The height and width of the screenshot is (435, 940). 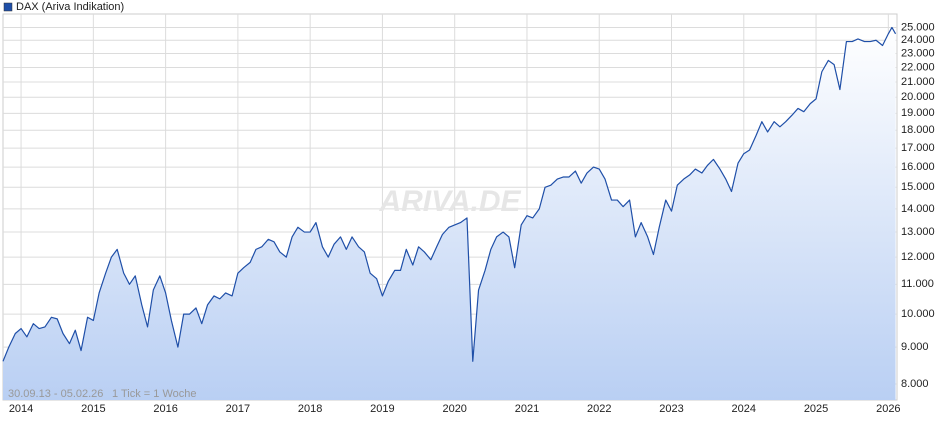 I want to click on x-tick-label: 2024, so click(x=744, y=409).